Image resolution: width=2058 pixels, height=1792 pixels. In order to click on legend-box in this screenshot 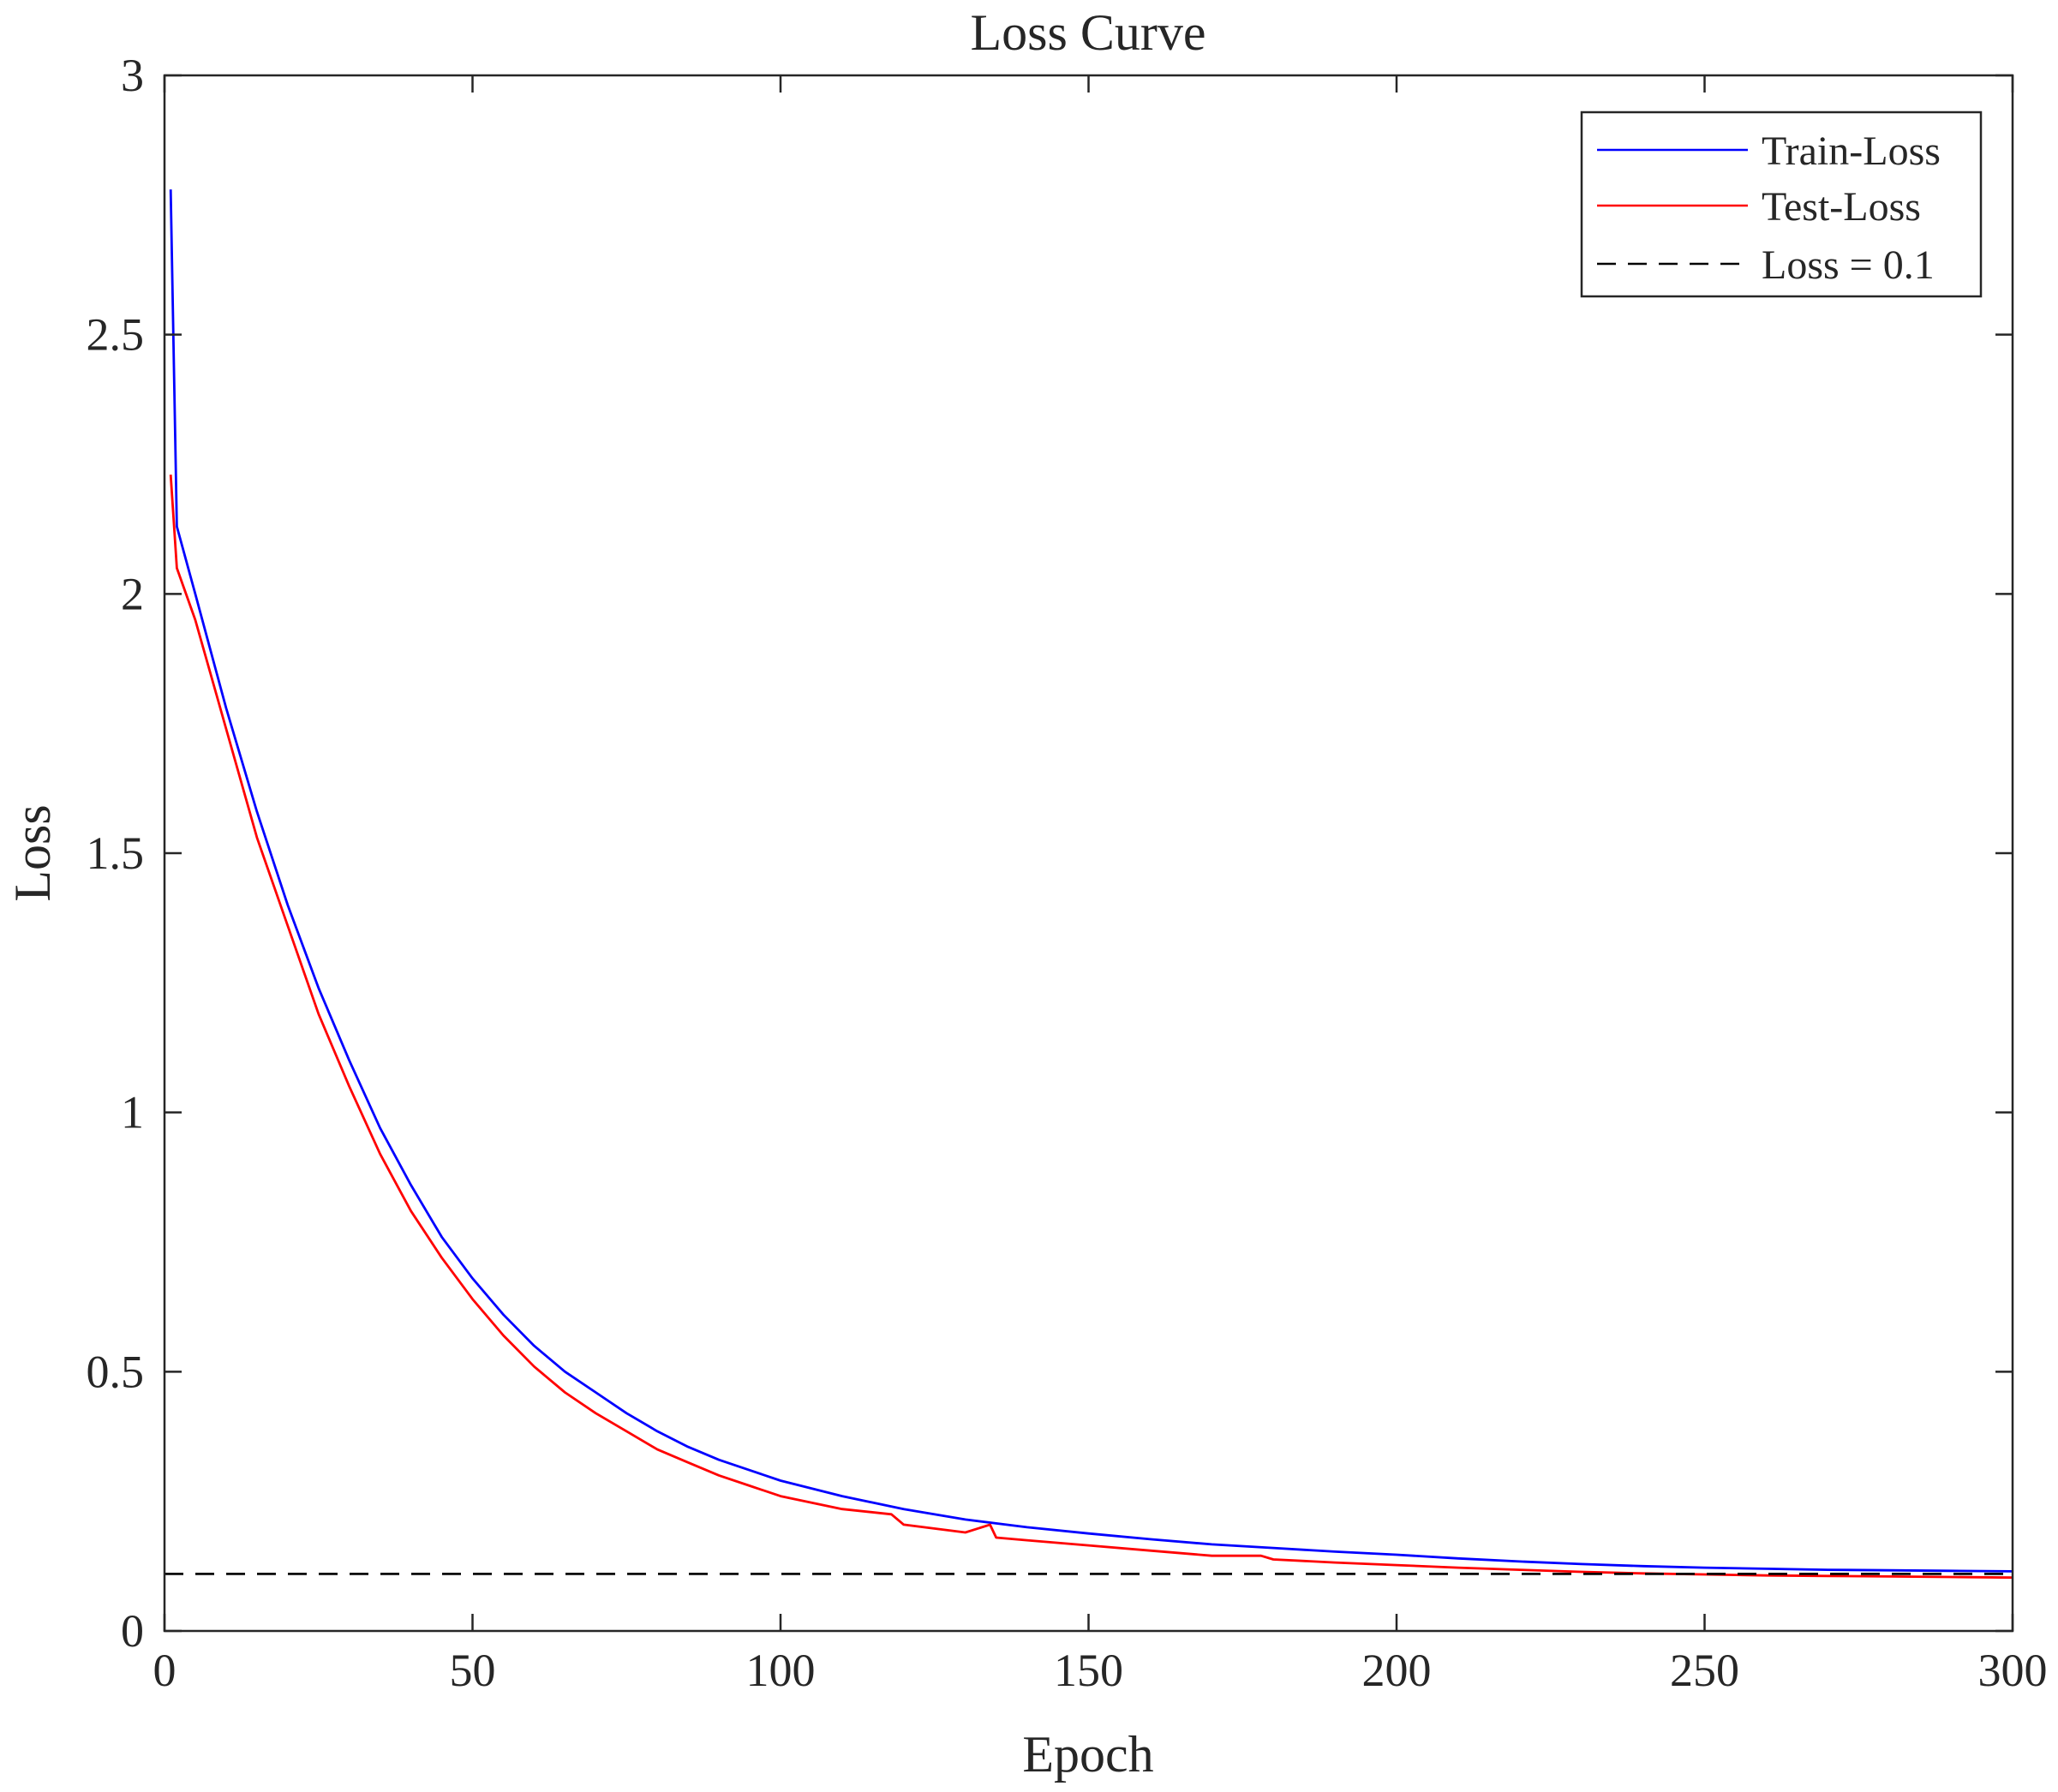, I will do `click(1781, 204)`.